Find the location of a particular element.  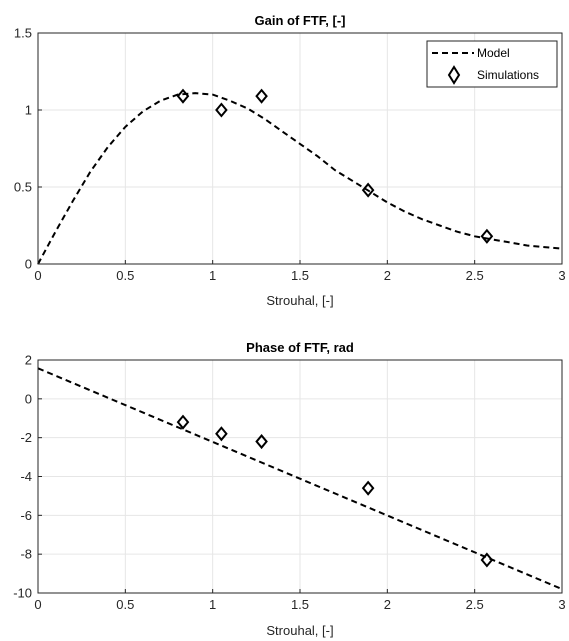

phase-x-tick-label: 0 is located at coordinates (37, 604).